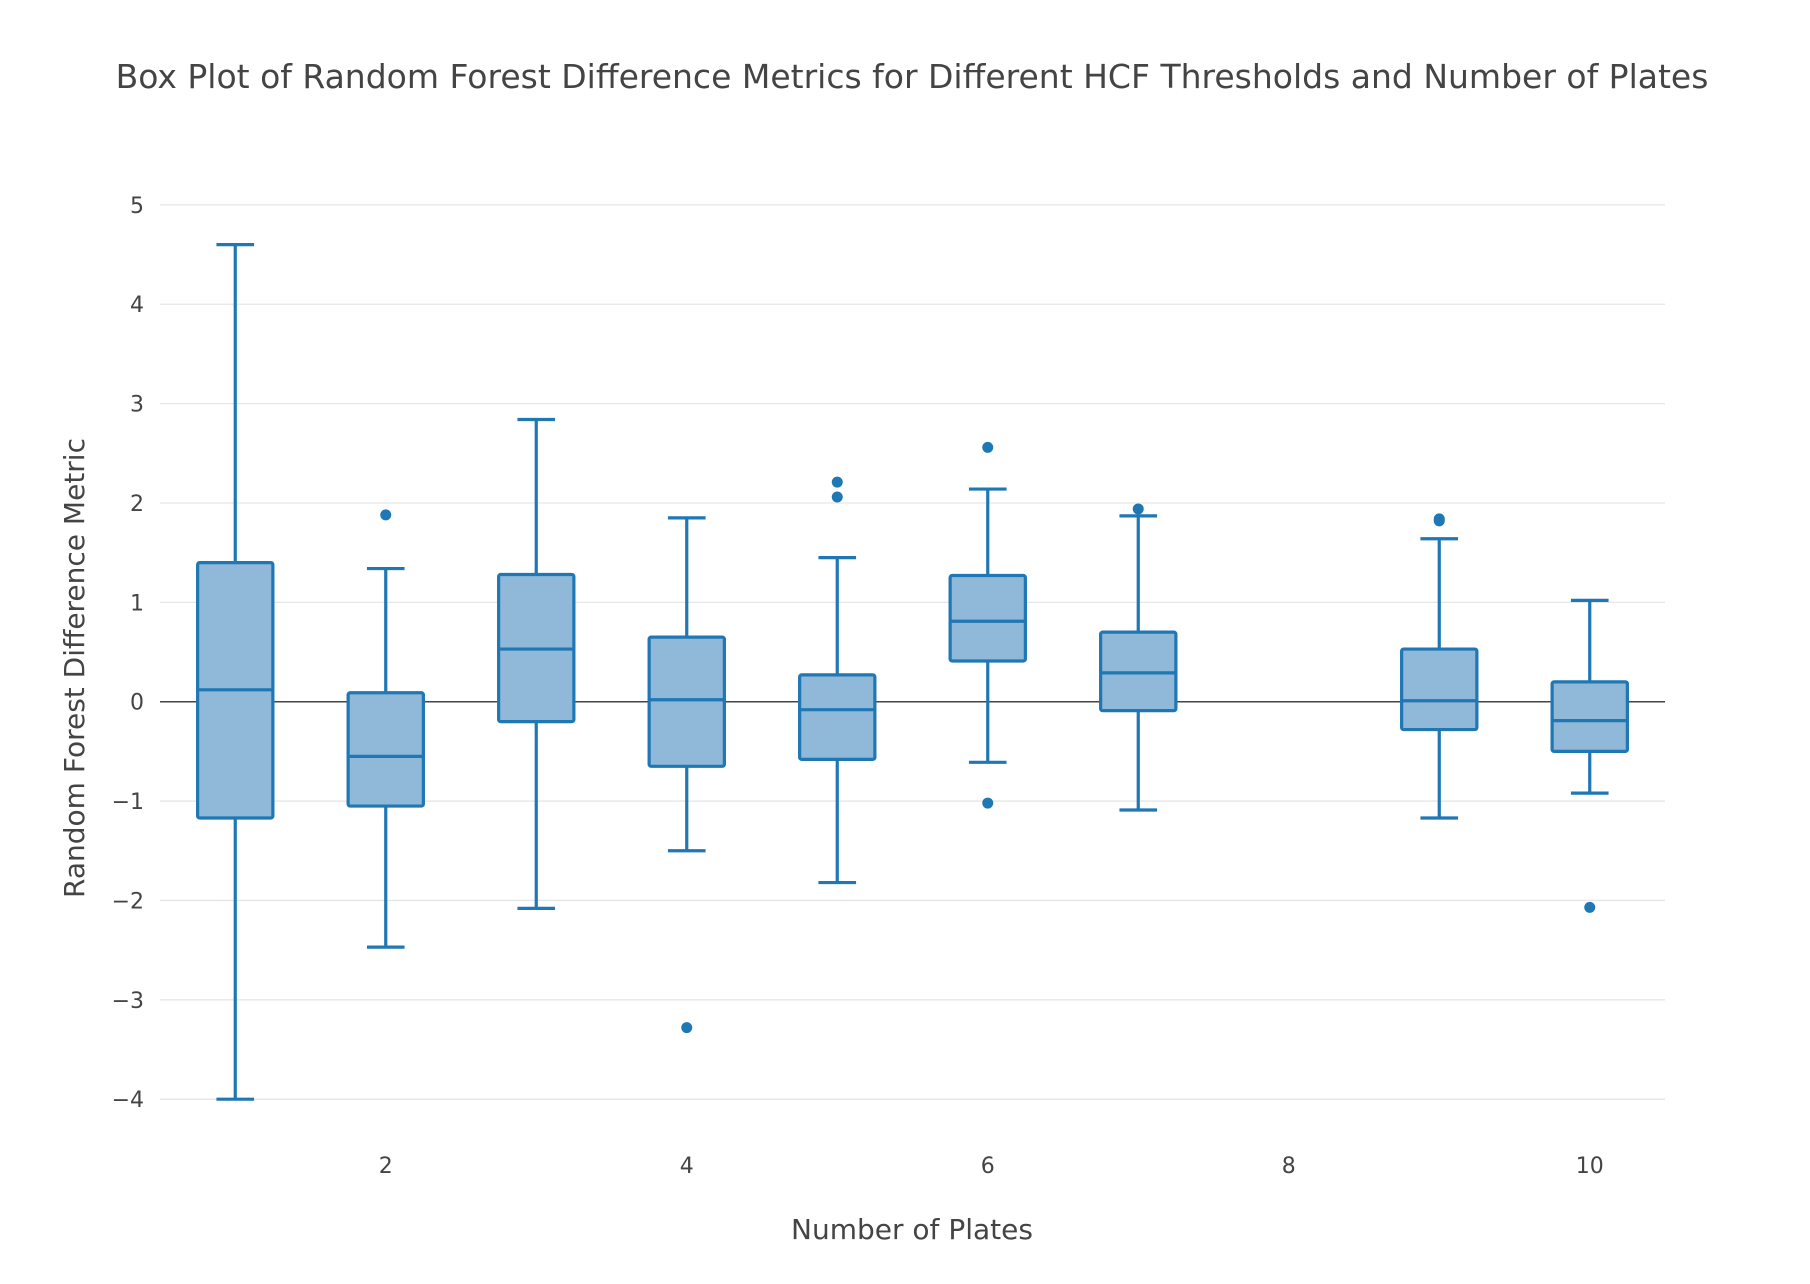 The height and width of the screenshot is (1284, 1810). Describe the element at coordinates (137, 703) in the screenshot. I see `y-tick-label: 0` at that location.